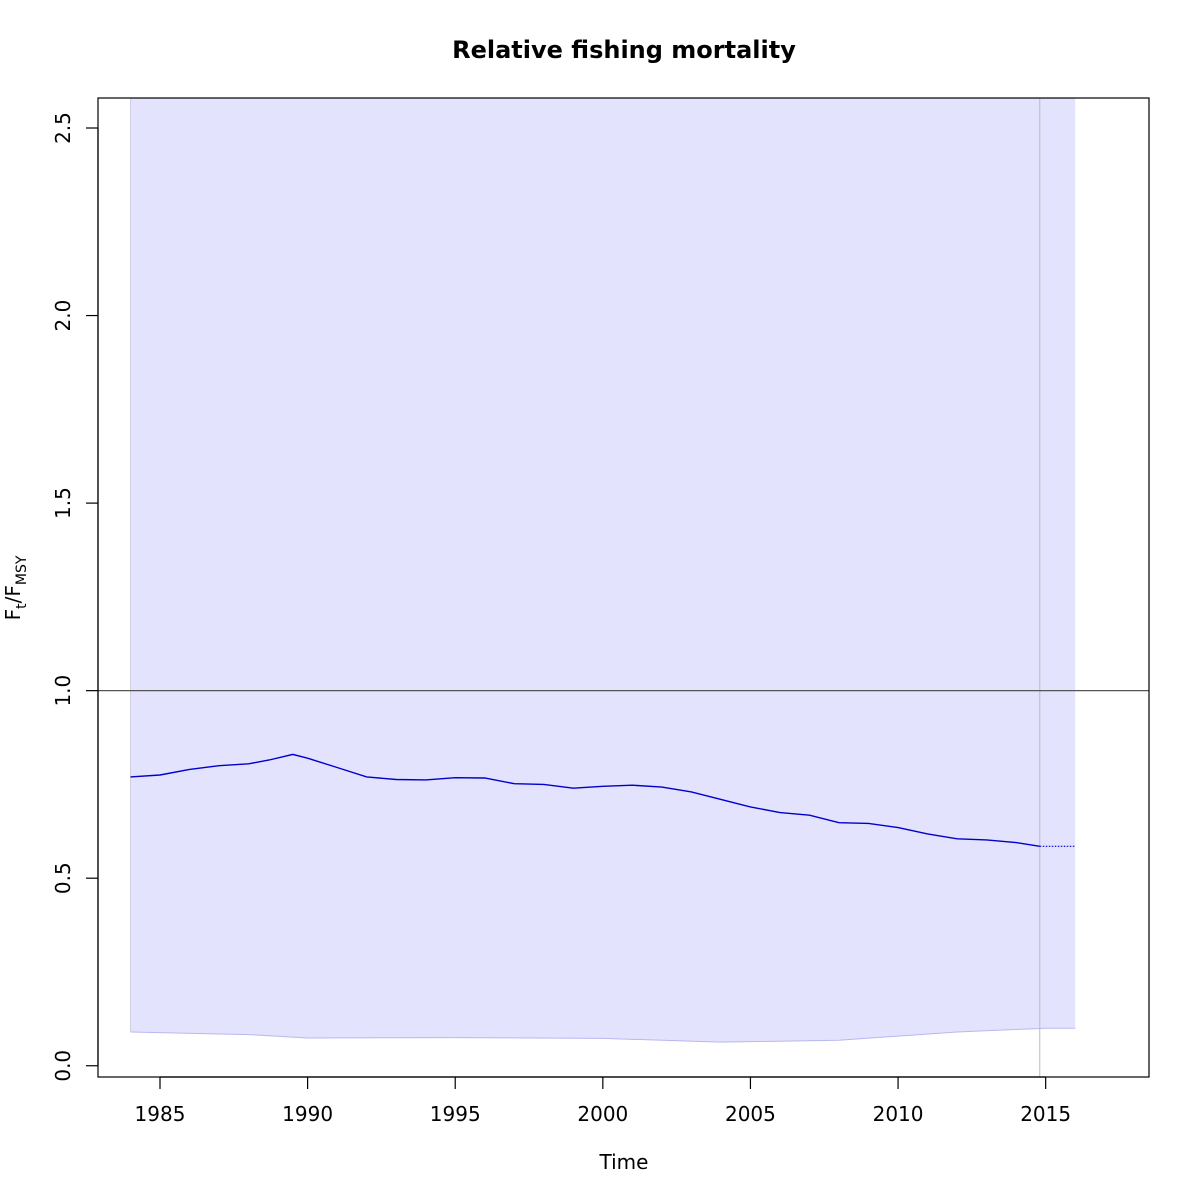  What do you see at coordinates (603, 1035) in the screenshot?
I see `confidence-band-lower-edge` at bounding box center [603, 1035].